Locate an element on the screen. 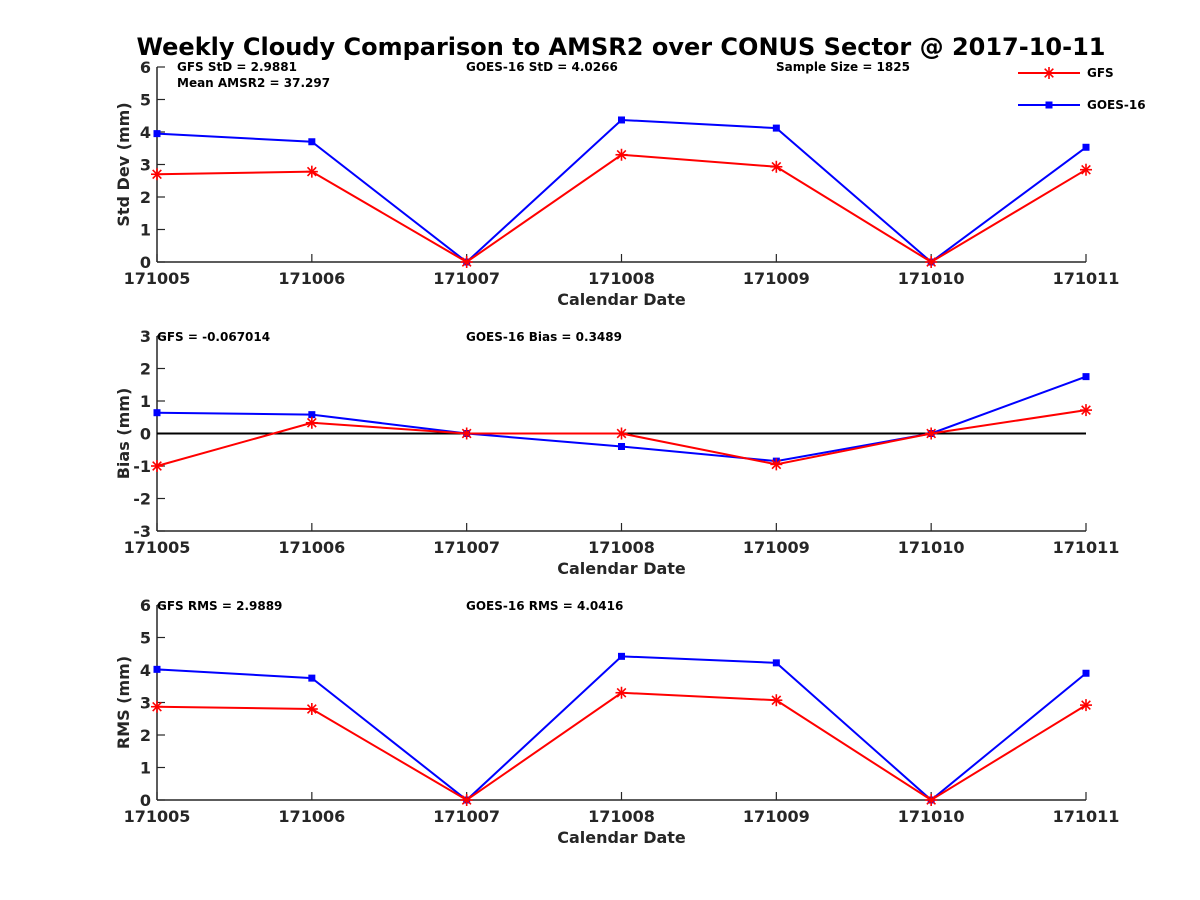 The height and width of the screenshot is (900, 1200). annotation-text: Sample Size = 1825 is located at coordinates (843, 67).